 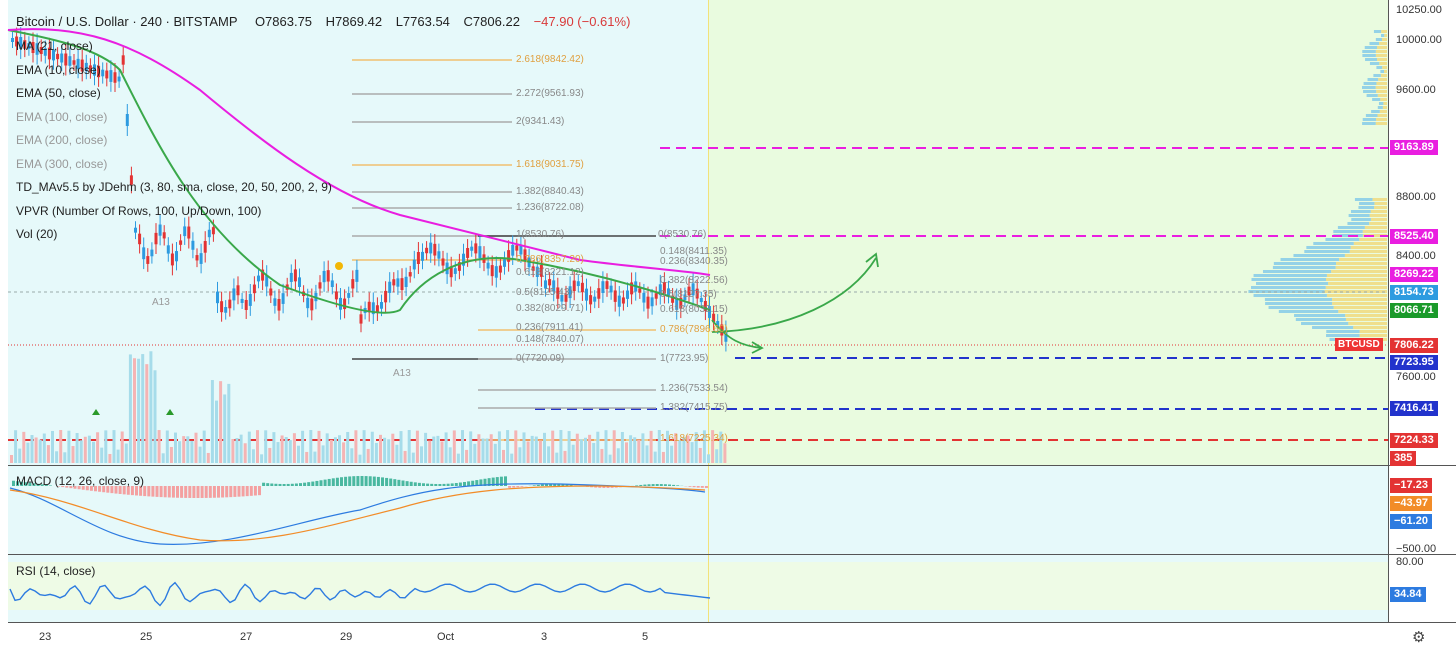 I want to click on fib-level-label: 0.236(7911.41), so click(x=550, y=327).